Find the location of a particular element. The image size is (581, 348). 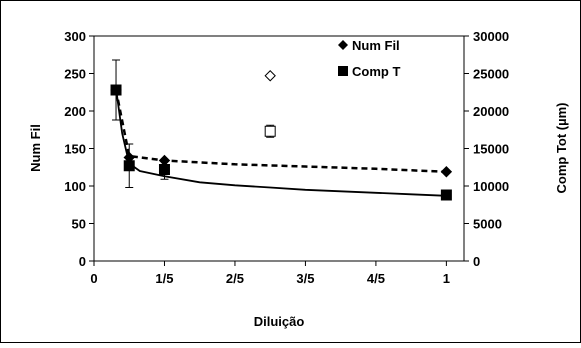

y-right-tick-label: 15000 is located at coordinates (491, 149).